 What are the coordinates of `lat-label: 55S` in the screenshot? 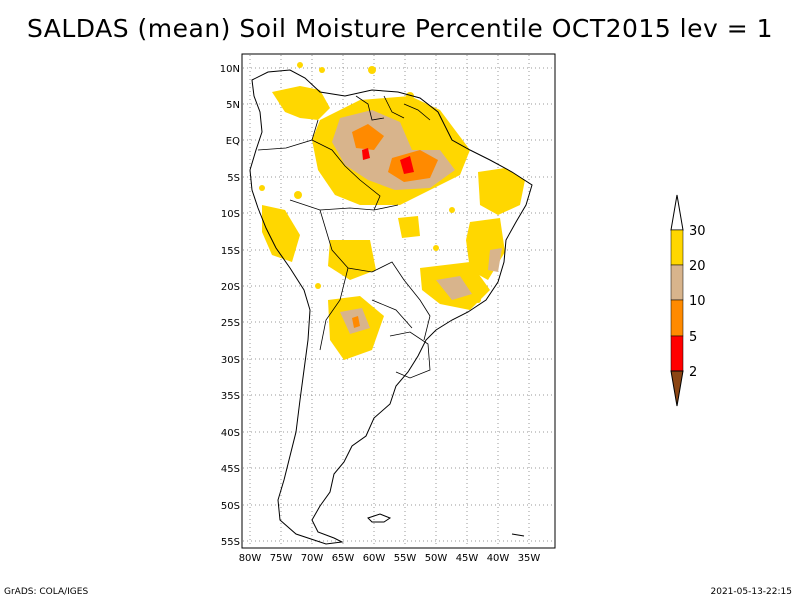 It's located at (230, 542).